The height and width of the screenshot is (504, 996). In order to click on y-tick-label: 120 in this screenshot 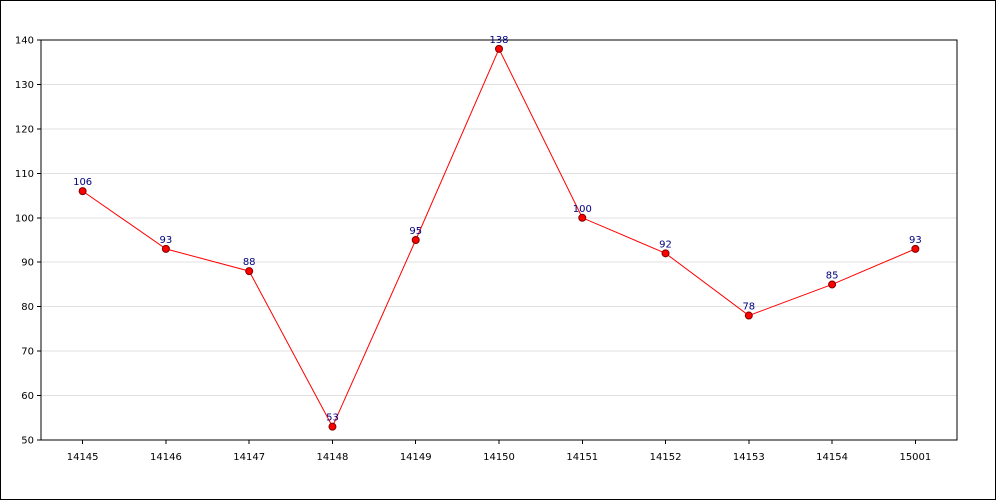, I will do `click(24, 129)`.